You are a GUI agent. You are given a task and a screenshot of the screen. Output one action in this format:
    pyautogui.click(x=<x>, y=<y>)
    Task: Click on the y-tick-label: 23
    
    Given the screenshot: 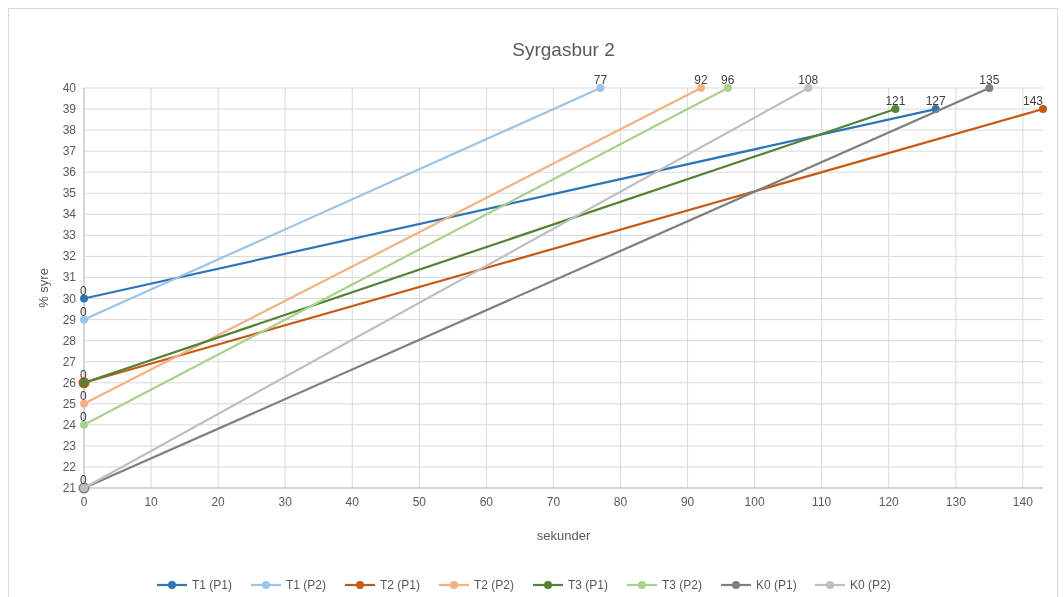 What is the action you would take?
    pyautogui.click(x=69, y=445)
    